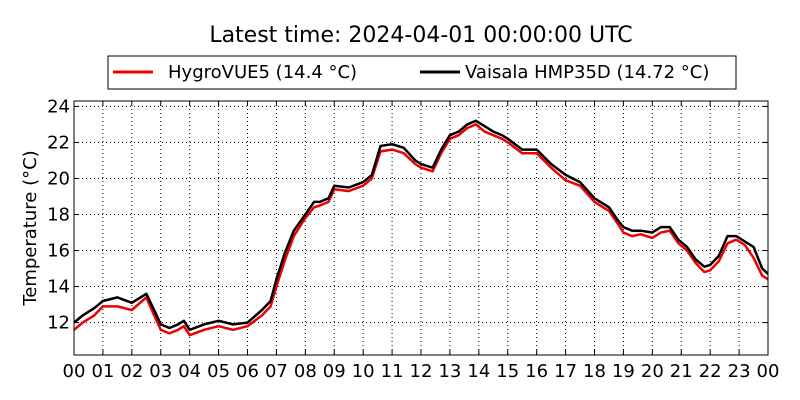 The width and height of the screenshot is (800, 400). Describe the element at coordinates (58, 287) in the screenshot. I see `y-tick-label: 14` at that location.